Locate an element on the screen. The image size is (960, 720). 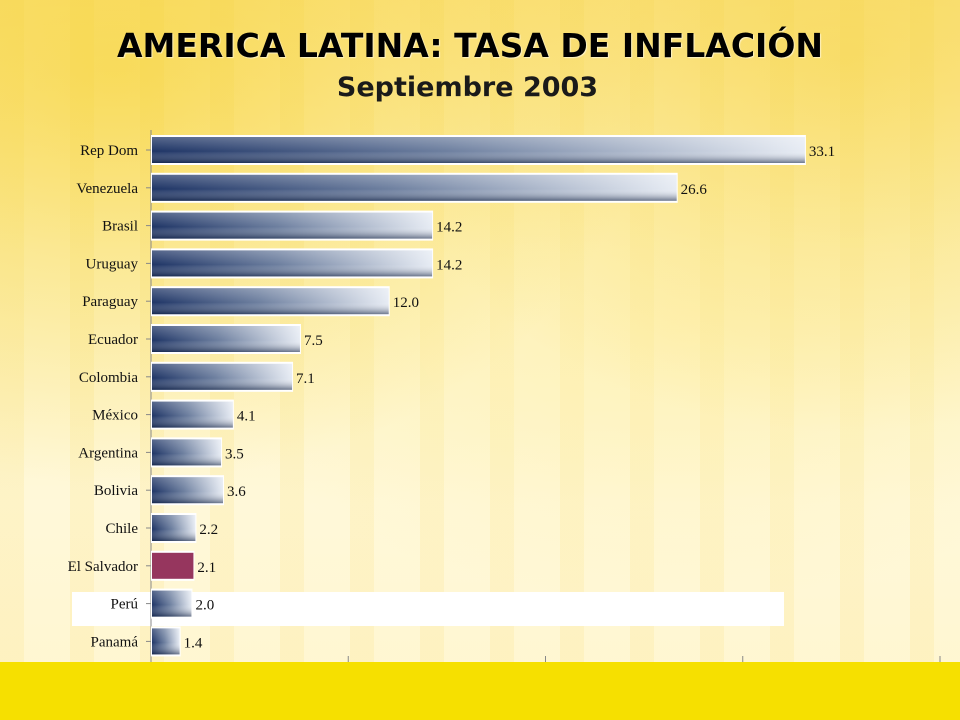
value-label: 2.2 is located at coordinates (208, 530).